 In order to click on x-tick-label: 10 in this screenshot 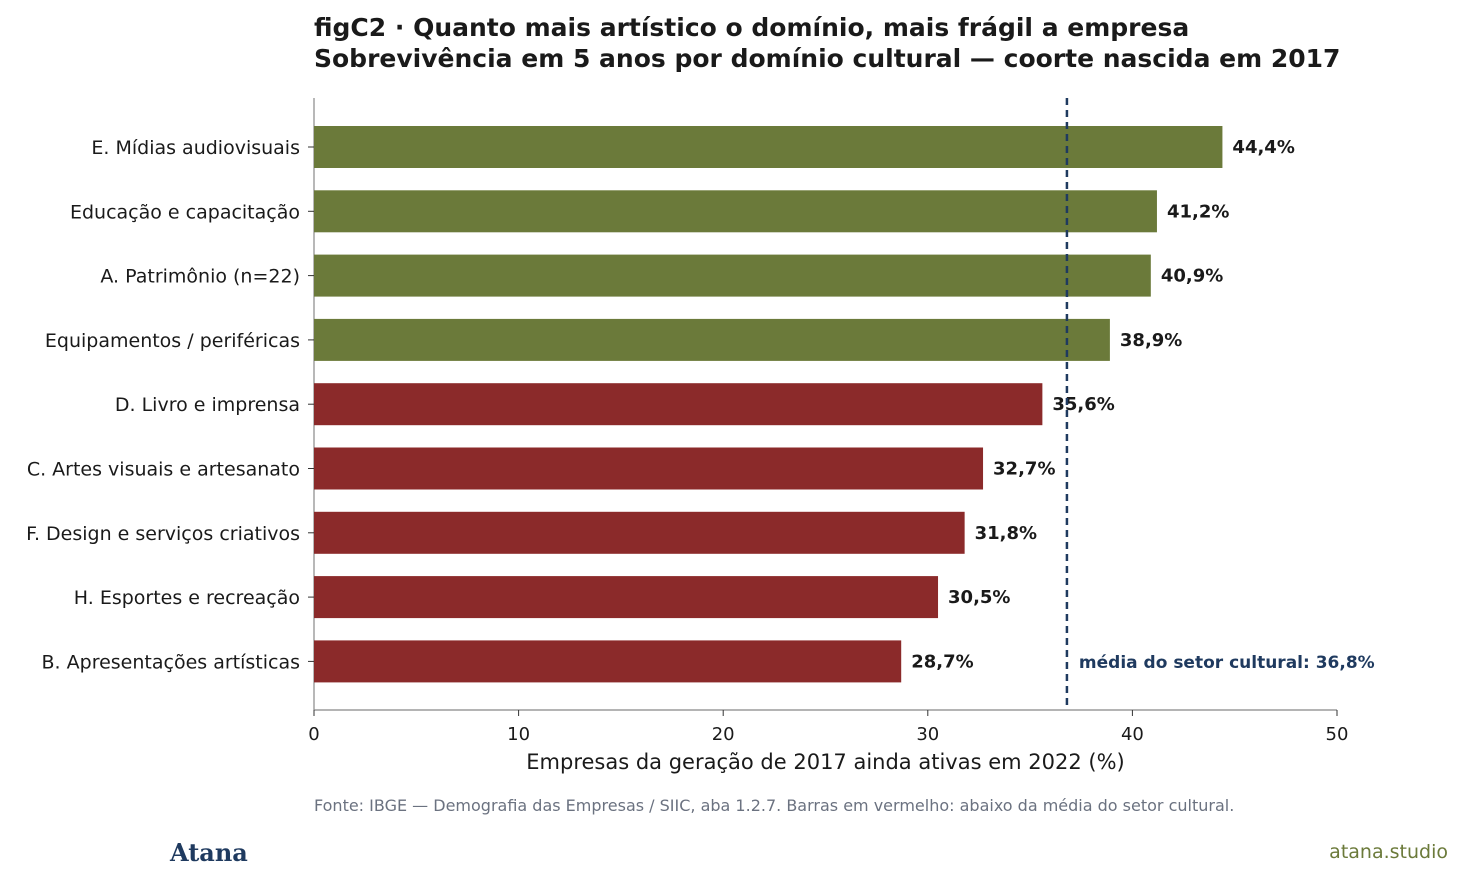, I will do `click(518, 734)`.